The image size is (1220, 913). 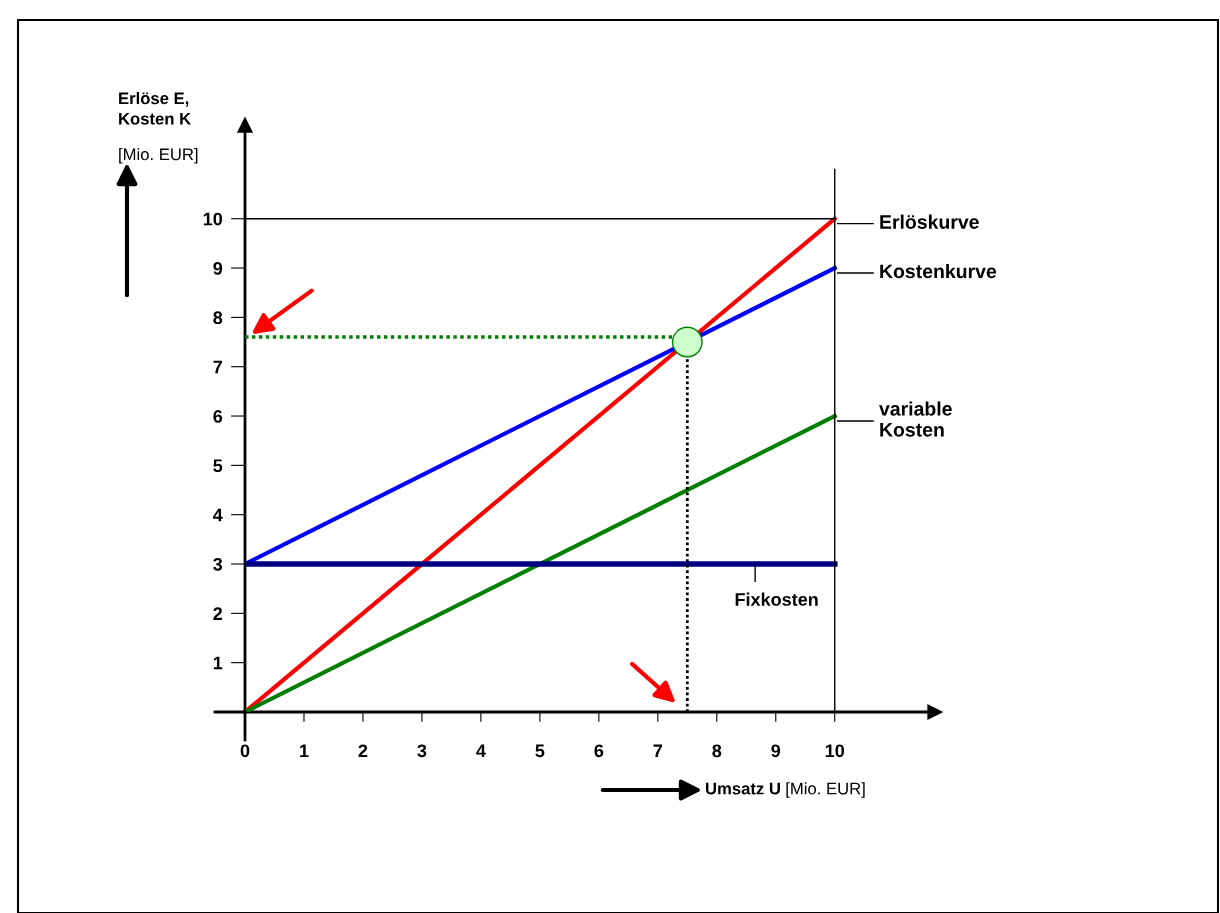 What do you see at coordinates (217, 367) in the screenshot?
I see `y-tick-label: 7` at bounding box center [217, 367].